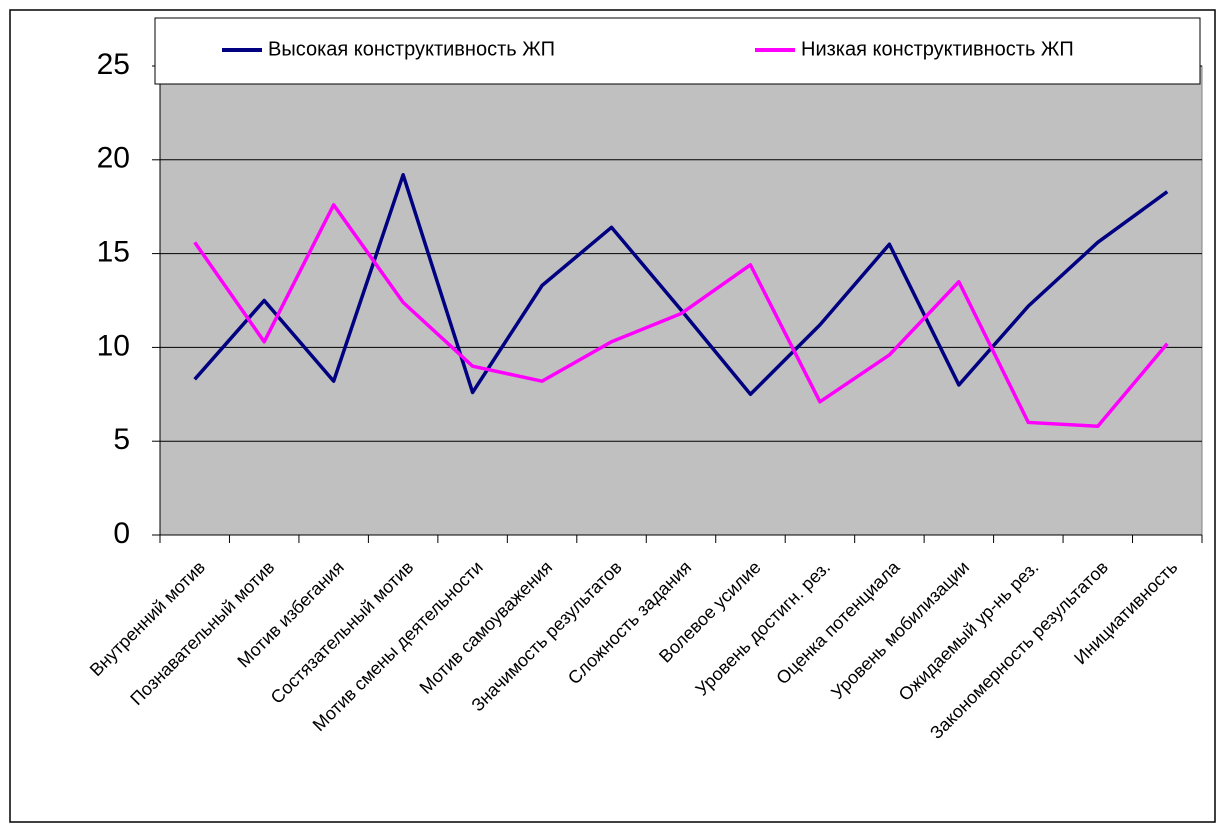  What do you see at coordinates (121, 439) in the screenshot?
I see `y-tick-label: 5` at bounding box center [121, 439].